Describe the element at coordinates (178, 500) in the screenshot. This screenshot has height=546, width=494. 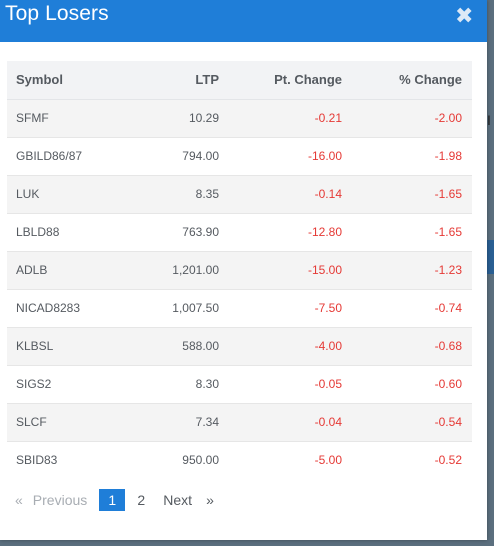
I see `next-page-link: Next` at that location.